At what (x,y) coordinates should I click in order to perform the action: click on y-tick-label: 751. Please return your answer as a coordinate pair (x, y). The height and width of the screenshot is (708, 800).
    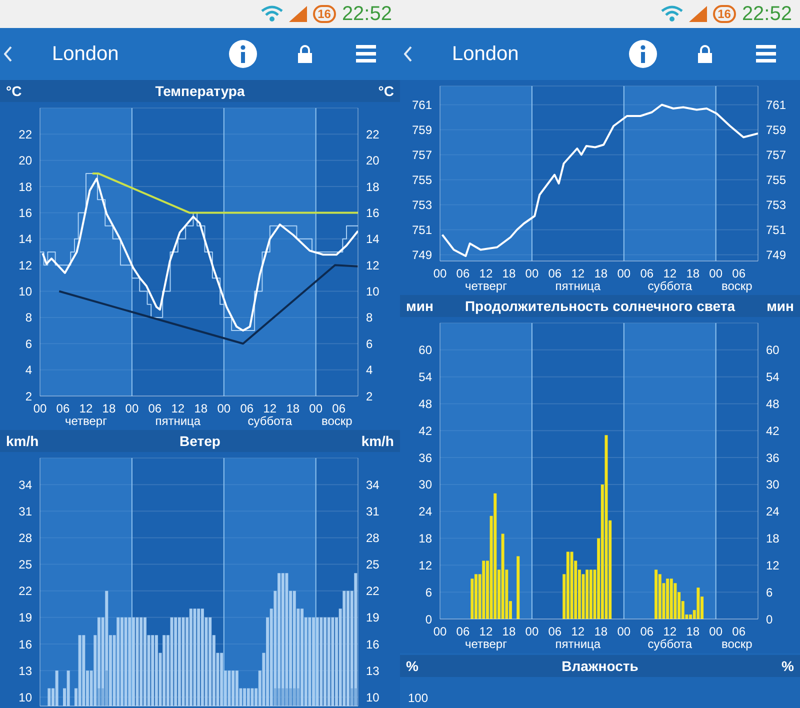
    Looking at the image, I should click on (422, 230).